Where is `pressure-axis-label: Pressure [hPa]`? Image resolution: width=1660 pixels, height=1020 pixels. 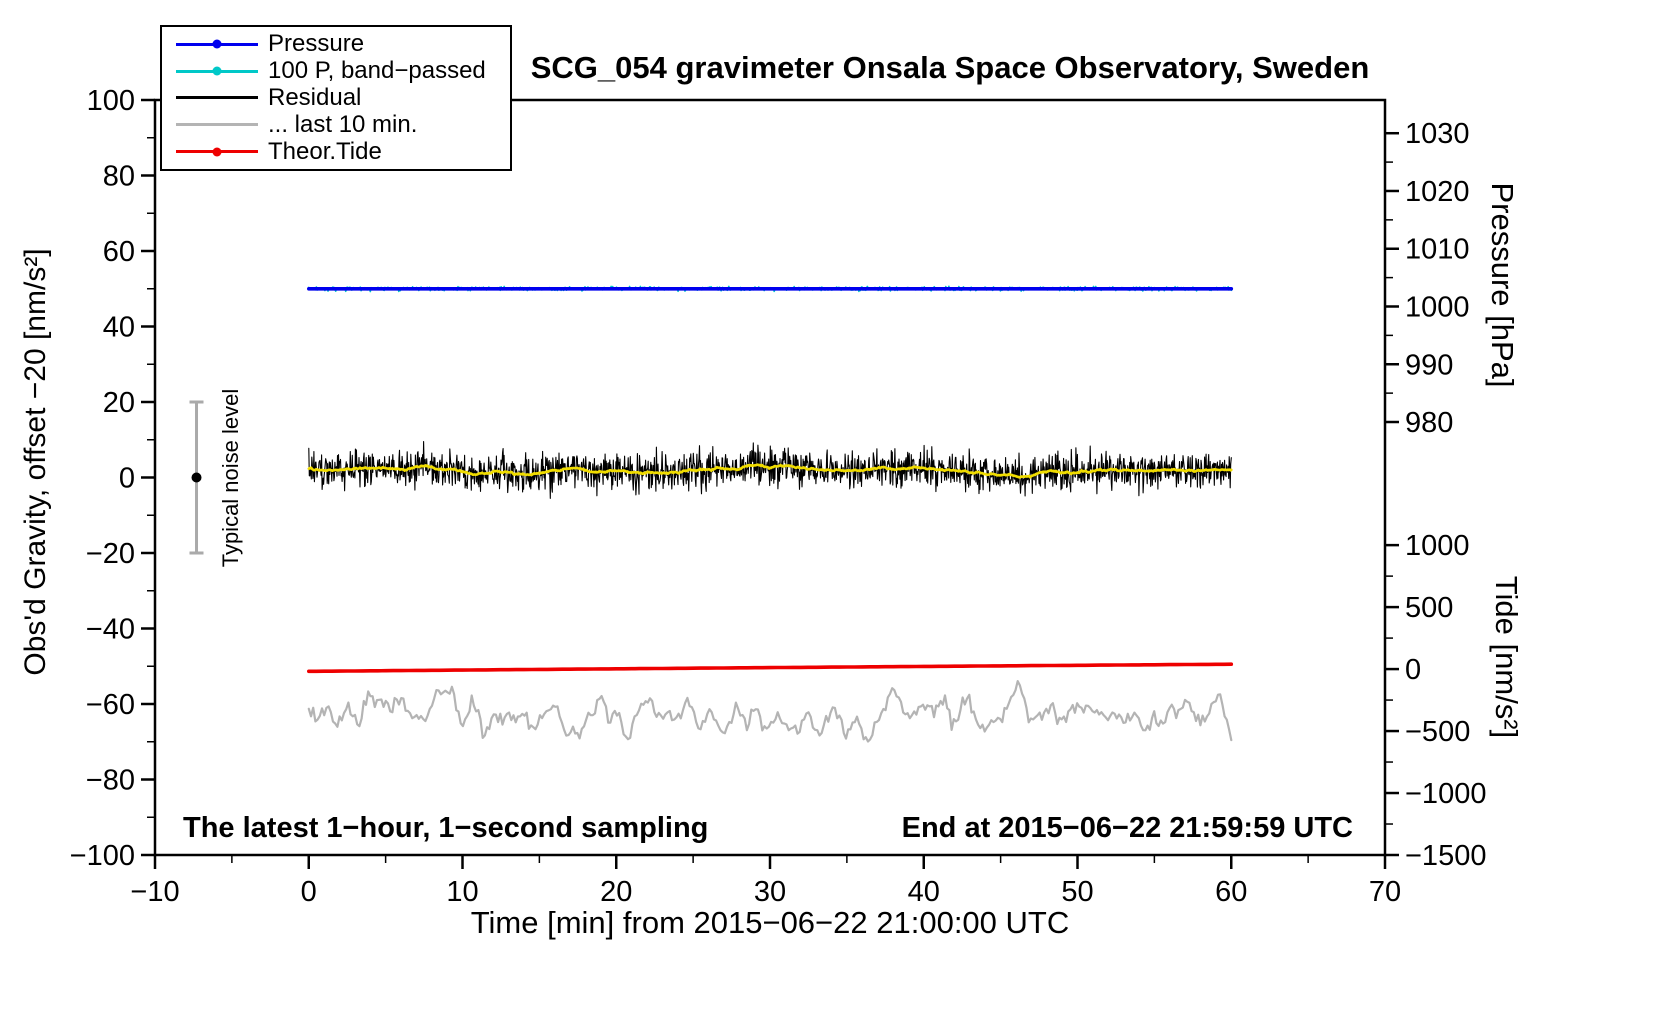
pressure-axis-label: Pressure [hPa] is located at coordinates (1502, 285).